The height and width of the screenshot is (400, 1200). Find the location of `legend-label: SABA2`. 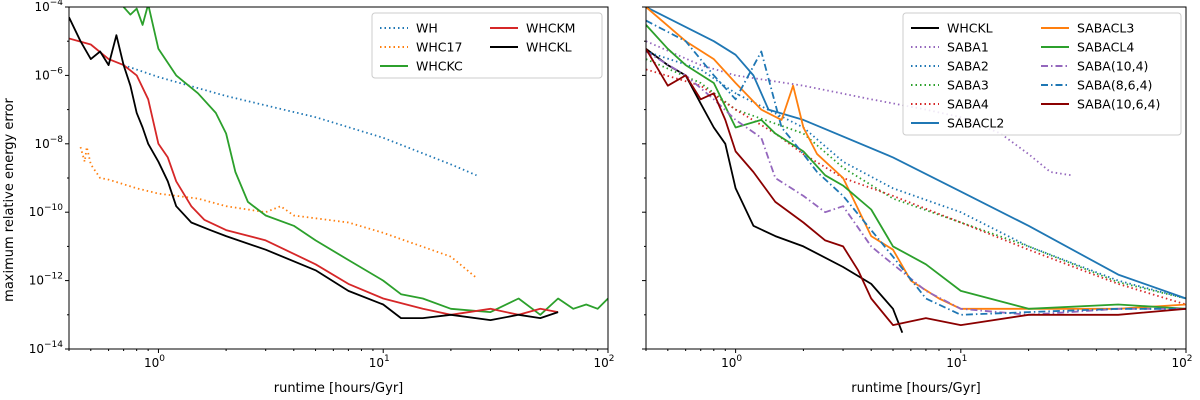

legend-label: SABA2 is located at coordinates (968, 66).